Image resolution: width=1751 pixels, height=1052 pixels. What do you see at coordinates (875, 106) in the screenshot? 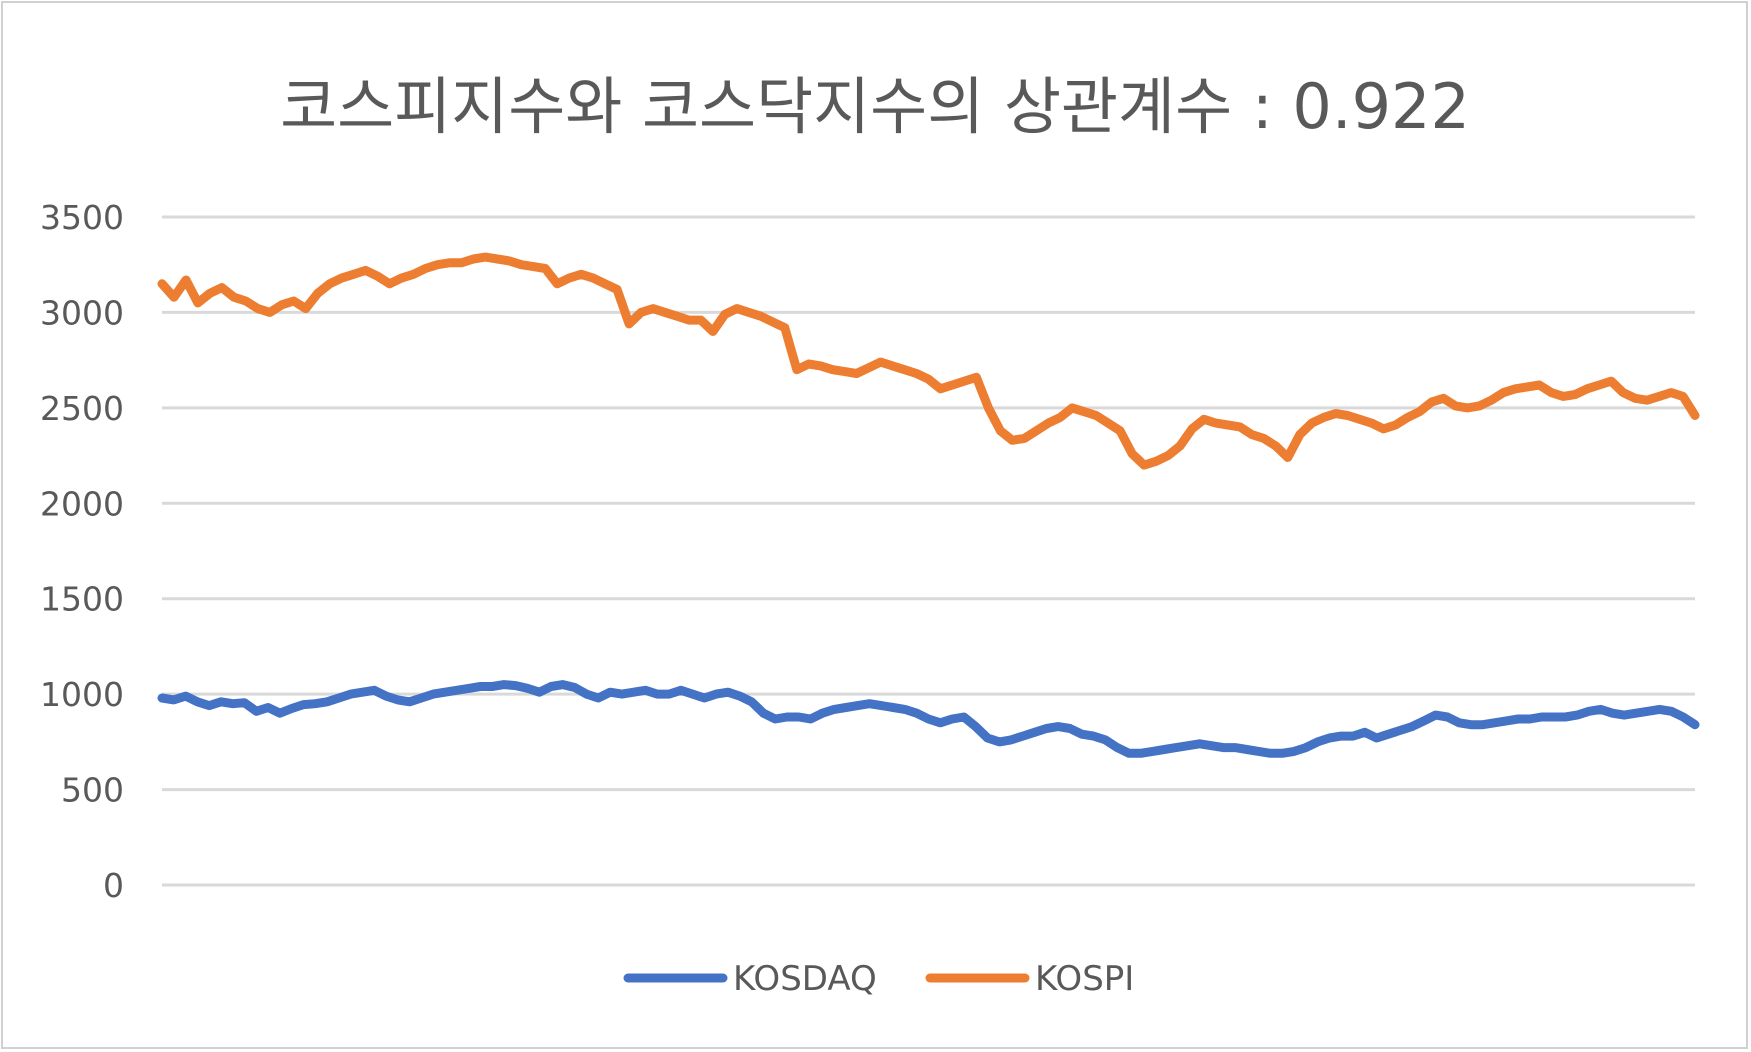
I see `chart-title: 코스피지수와 코스닥지수의 상관계수 : 0.922` at bounding box center [875, 106].